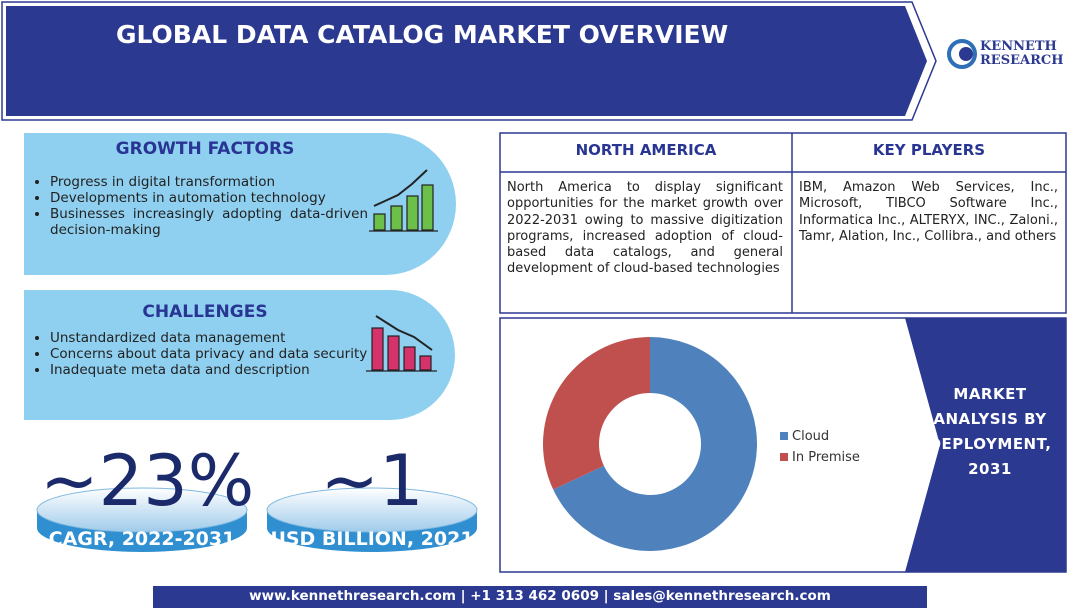  Describe the element at coordinates (209, 182) in the screenshot. I see `bullet: Progress in digital transformation` at that location.